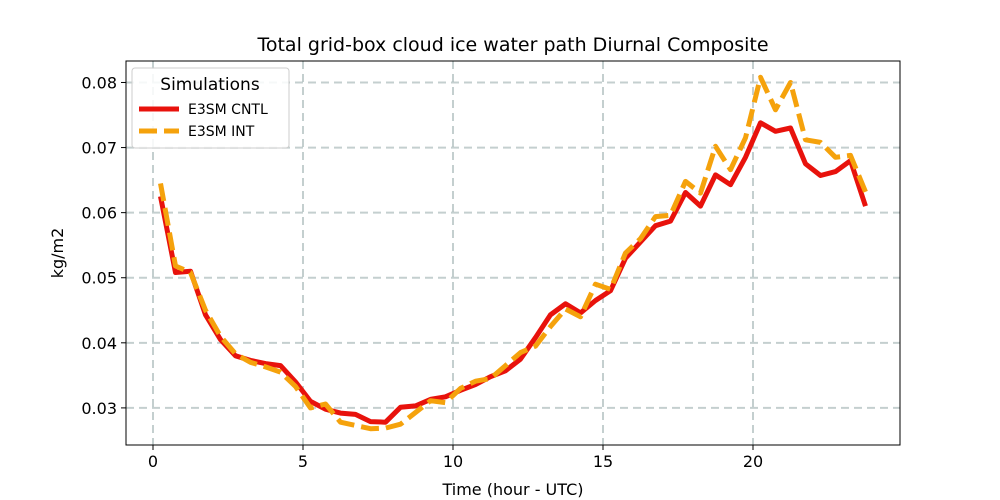 The height and width of the screenshot is (500, 1000). I want to click on legend-title: Simulations, so click(210, 85).